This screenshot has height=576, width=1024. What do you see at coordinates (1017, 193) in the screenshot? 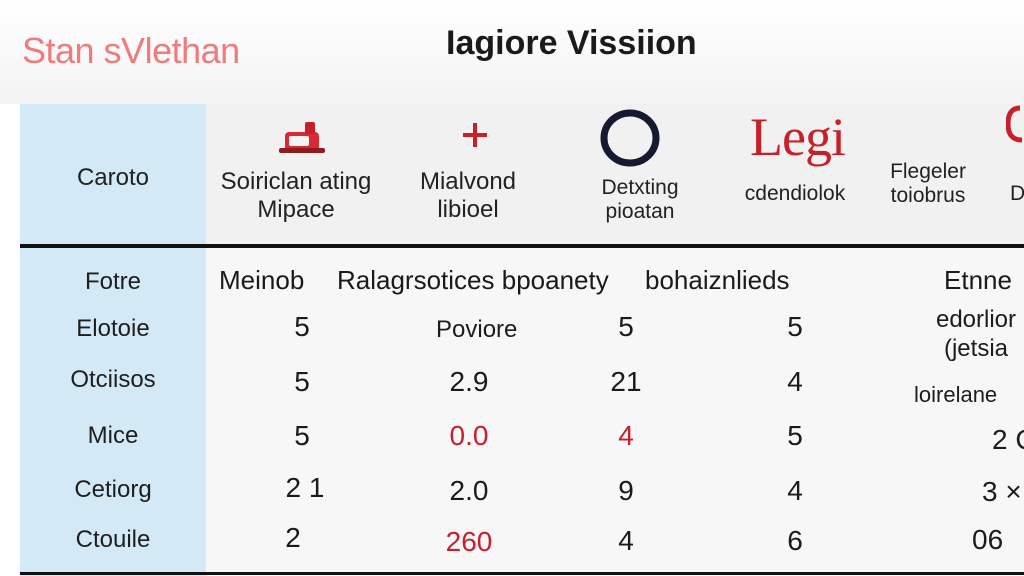
I see `header-col-6-label: D` at bounding box center [1017, 193].